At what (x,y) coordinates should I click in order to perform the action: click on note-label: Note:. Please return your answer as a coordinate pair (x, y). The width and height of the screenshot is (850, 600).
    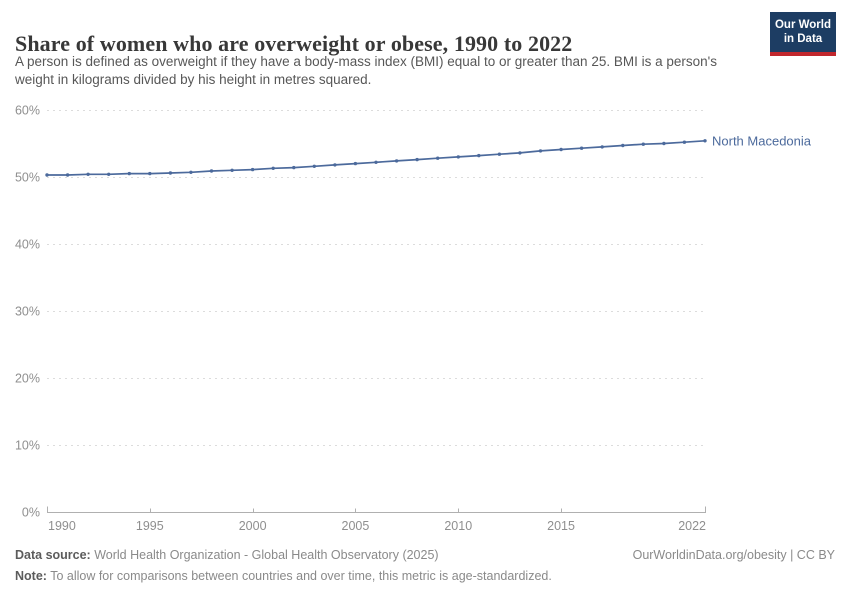
    Looking at the image, I should click on (31, 576).